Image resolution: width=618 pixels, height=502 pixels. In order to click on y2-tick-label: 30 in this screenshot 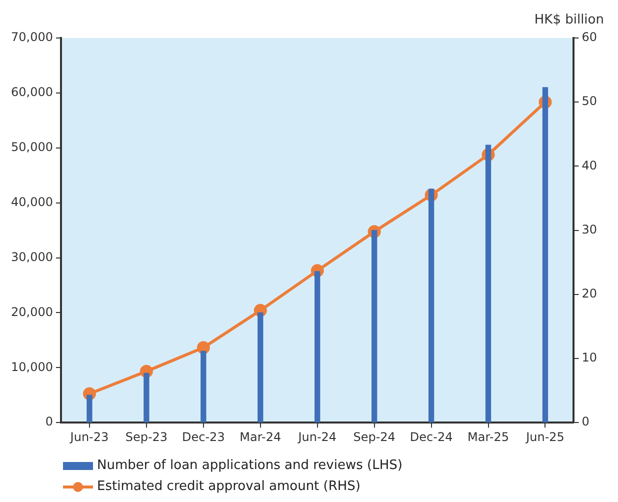, I will do `click(590, 229)`.